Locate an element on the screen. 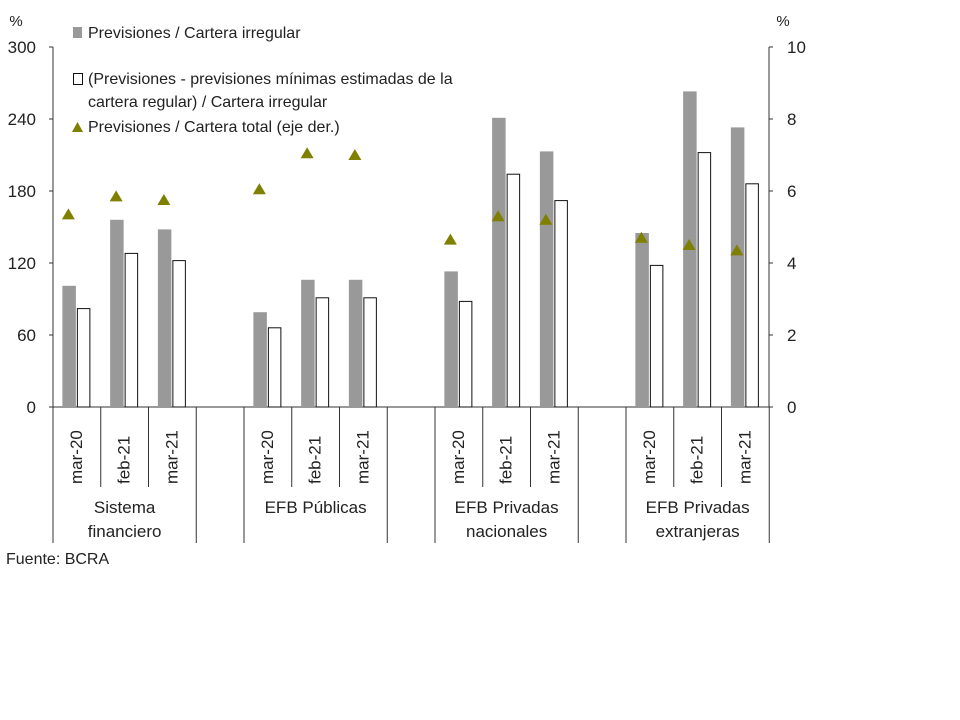 The height and width of the screenshot is (720, 960). legend-label-prev-total: Previsiones / Cartera total (eje der.) is located at coordinates (214, 127).